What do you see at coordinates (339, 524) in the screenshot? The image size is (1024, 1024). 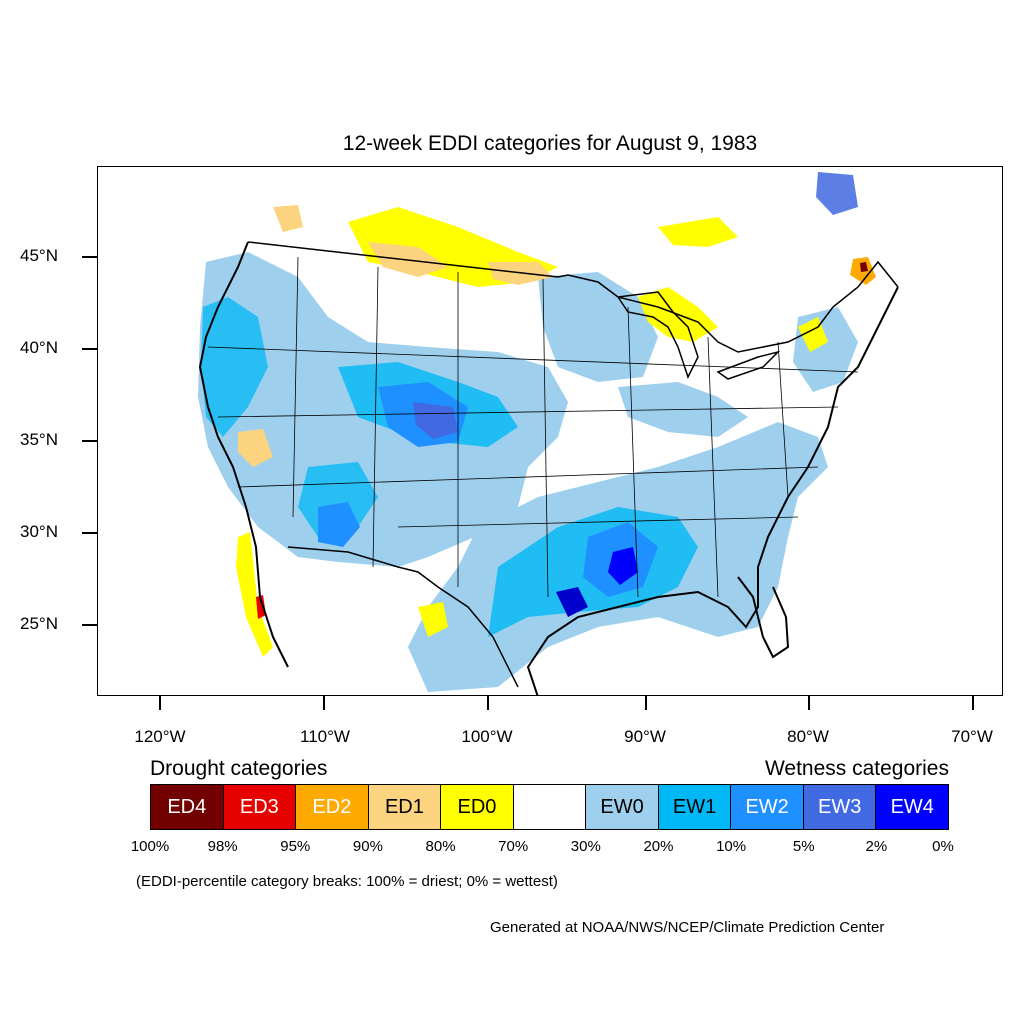 I see `ew2-arizona` at bounding box center [339, 524].